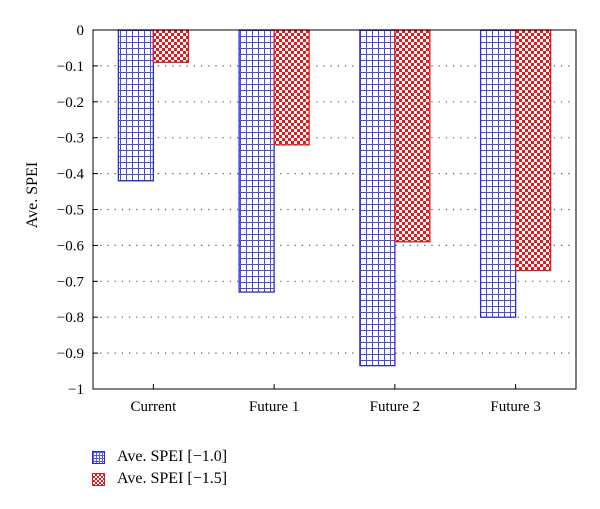  What do you see at coordinates (70, 354) in the screenshot?
I see `y-tick-label: −0.9` at bounding box center [70, 354].